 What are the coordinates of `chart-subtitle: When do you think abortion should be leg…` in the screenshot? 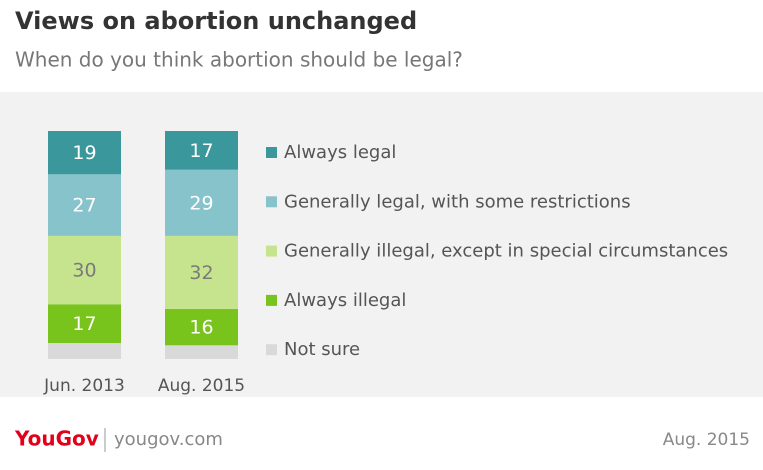 It's located at (239, 60).